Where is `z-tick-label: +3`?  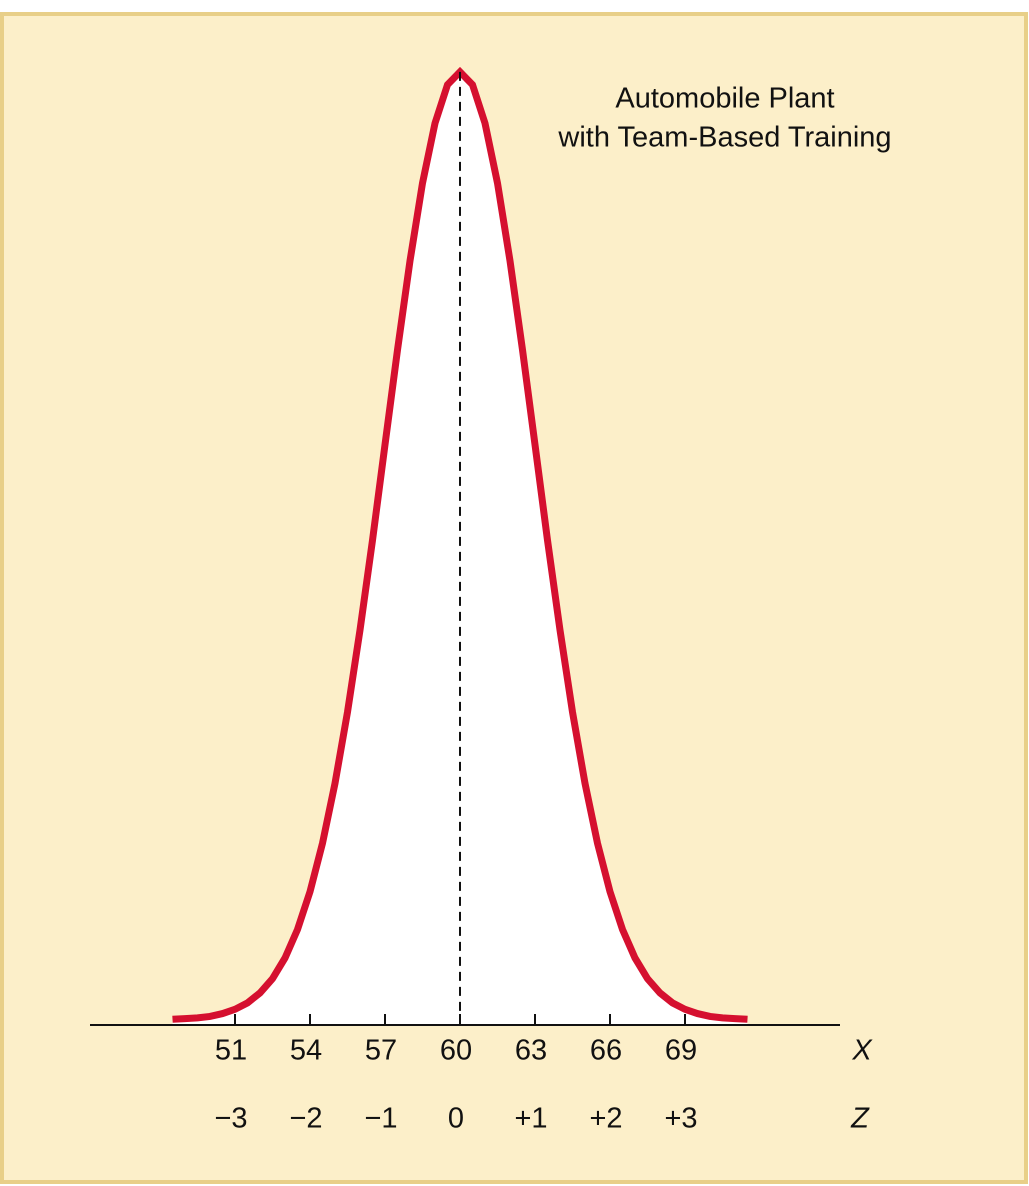 z-tick-label: +3 is located at coordinates (680, 1119).